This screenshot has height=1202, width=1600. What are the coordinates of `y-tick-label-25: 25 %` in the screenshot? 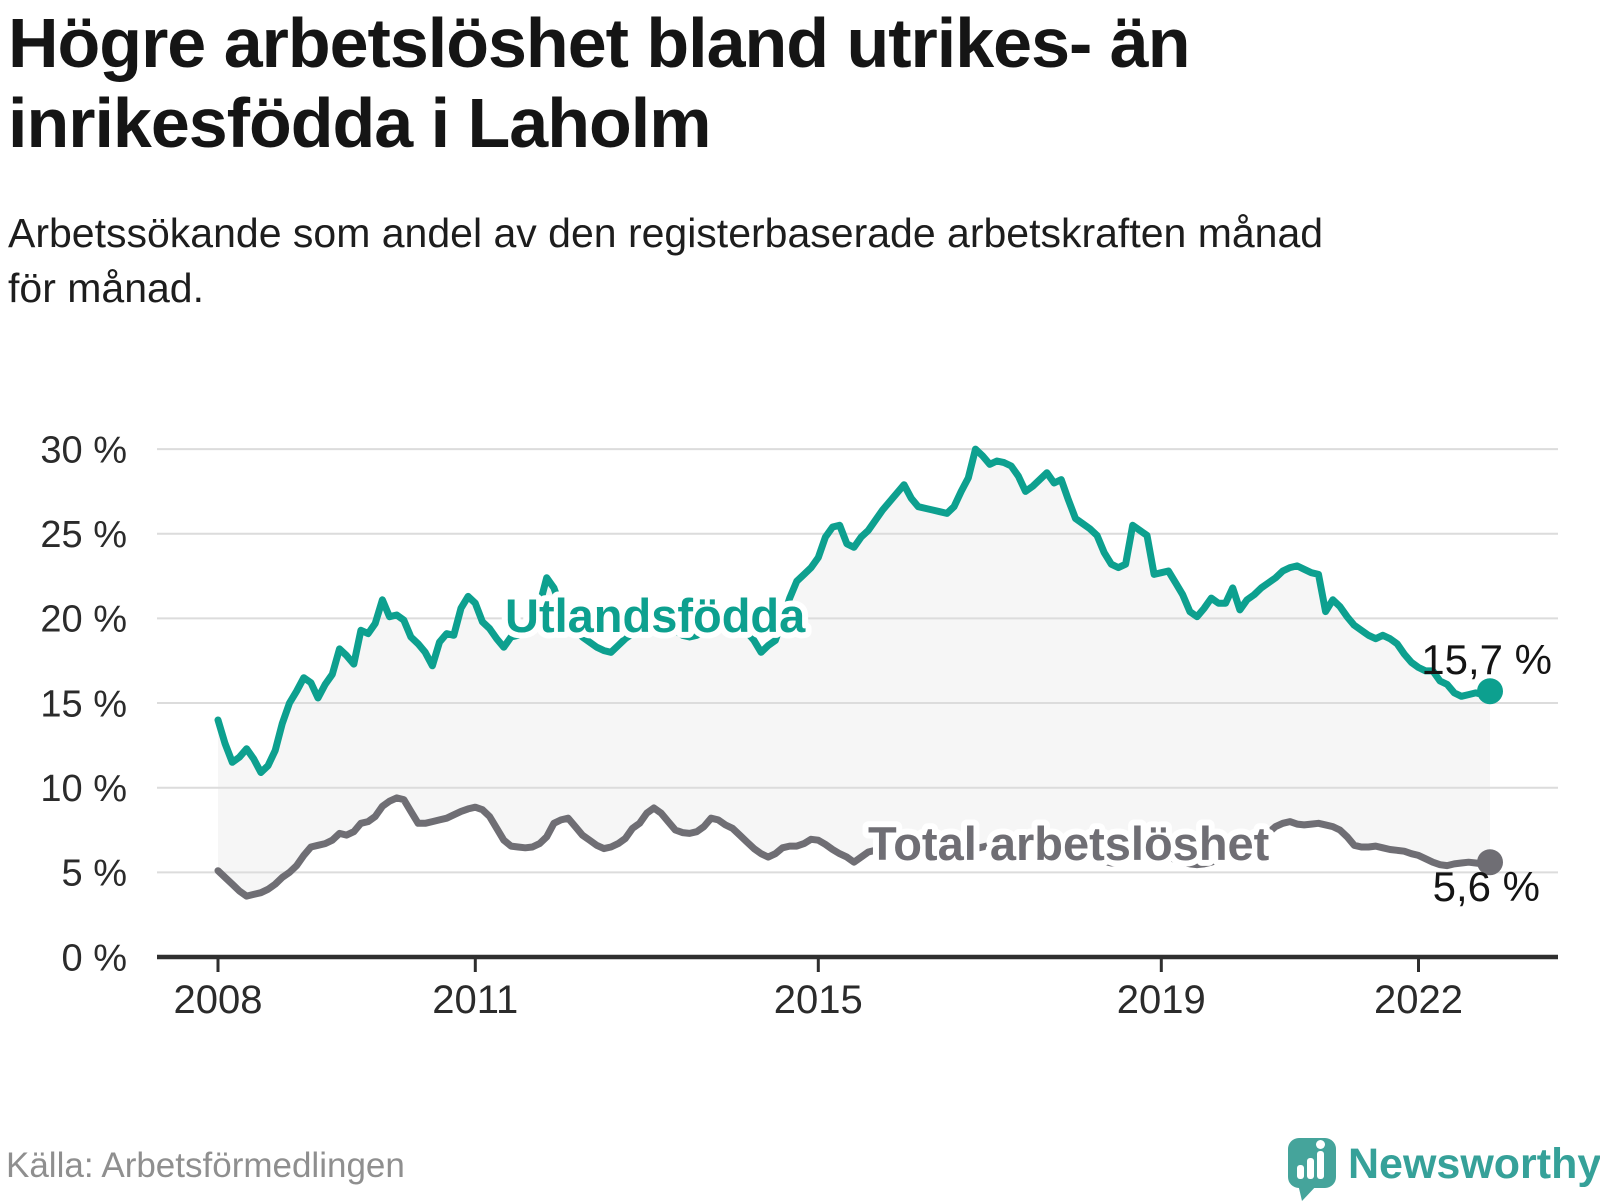 It's located at (83, 535).